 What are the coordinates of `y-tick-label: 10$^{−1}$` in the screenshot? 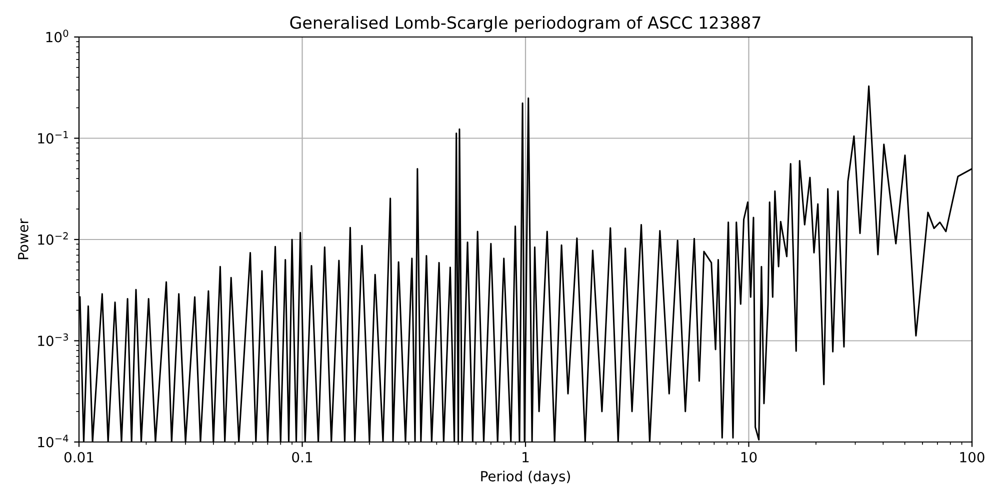 It's located at (53, 137).